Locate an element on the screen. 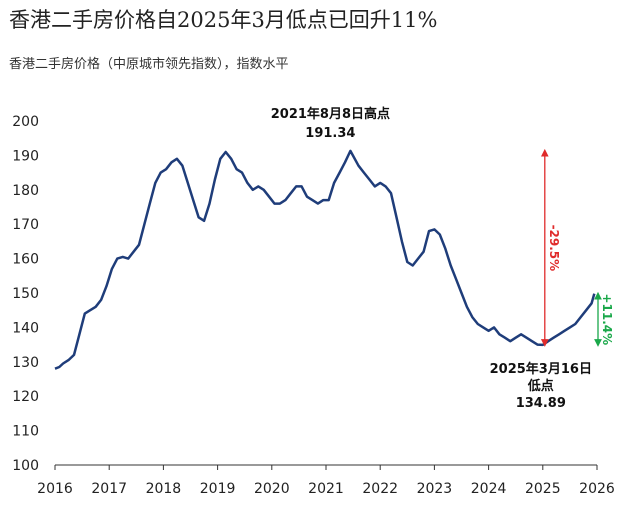 The height and width of the screenshot is (508, 635). y-tick-label: 190 is located at coordinates (25, 156).